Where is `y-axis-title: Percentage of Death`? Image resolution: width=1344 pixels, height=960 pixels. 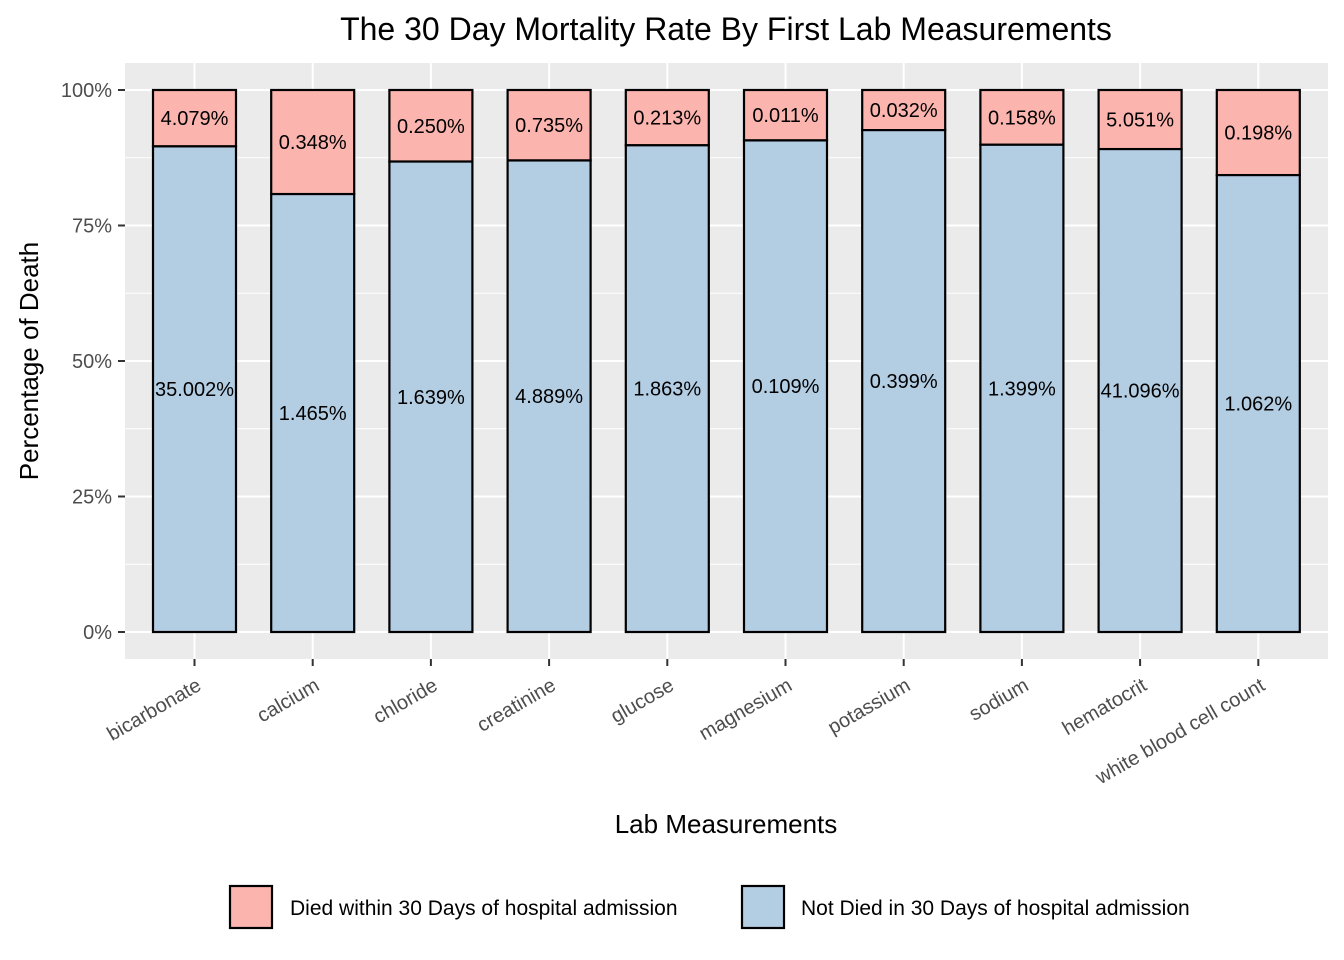
y-axis-title: Percentage of Death is located at coordinates (29, 361).